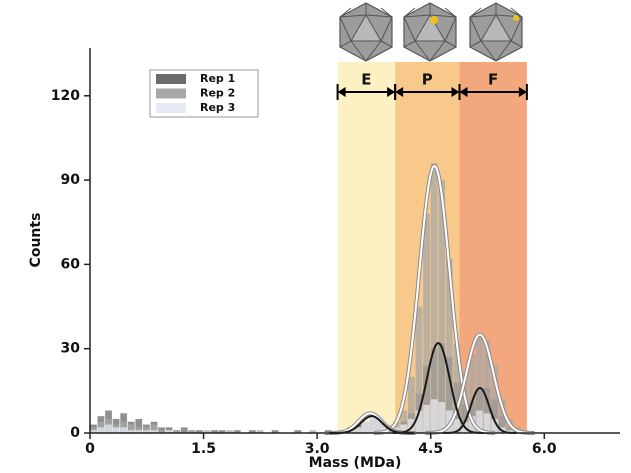 The width and height of the screenshot is (631, 473). I want to click on icons, so click(431, 32).